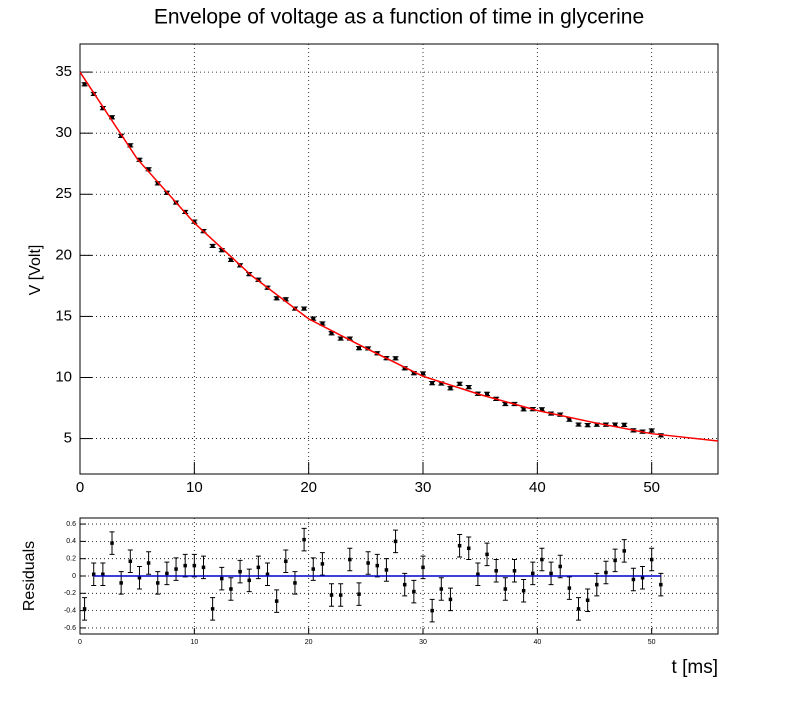 The image size is (798, 722). What do you see at coordinates (63, 254) in the screenshot?
I see `y-tick-label: 20` at bounding box center [63, 254].